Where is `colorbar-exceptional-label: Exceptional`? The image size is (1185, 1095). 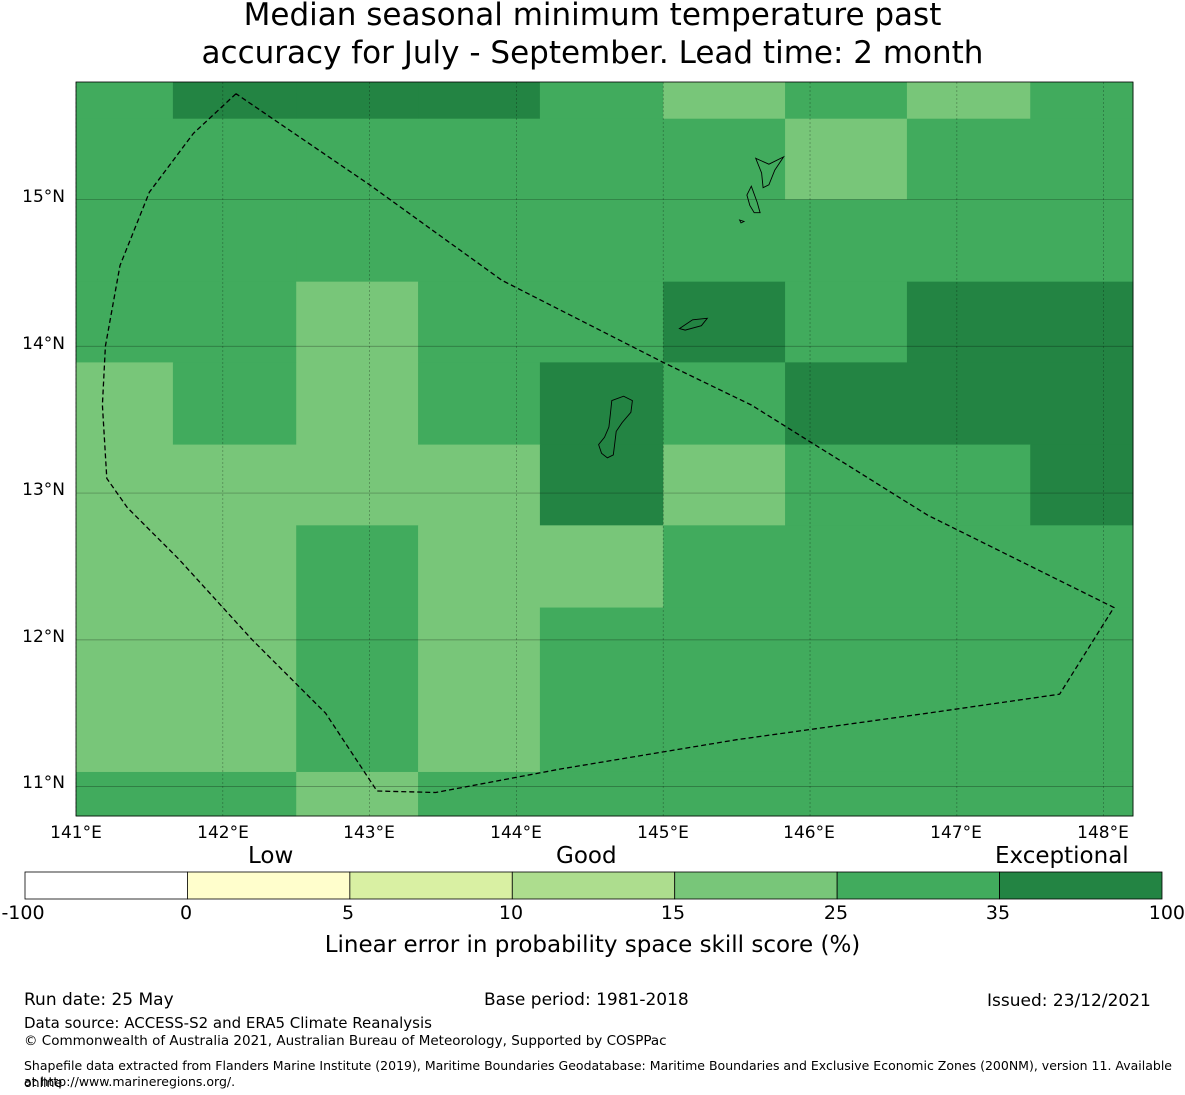
colorbar-exceptional-label: Exceptional is located at coordinates (1062, 856).